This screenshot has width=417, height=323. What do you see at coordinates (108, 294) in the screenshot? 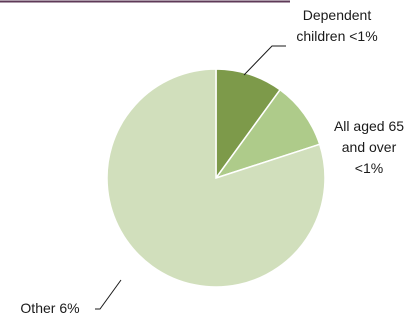
I see `leader-line-other` at bounding box center [108, 294].